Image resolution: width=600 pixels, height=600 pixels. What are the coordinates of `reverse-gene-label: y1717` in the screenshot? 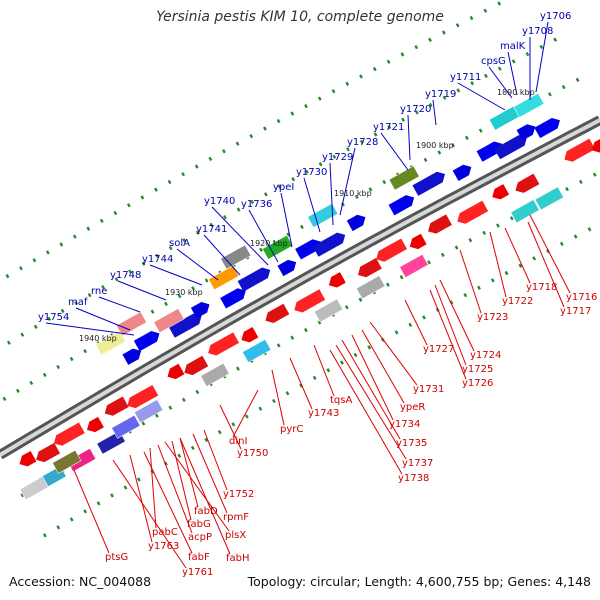 It's located at (575, 311).